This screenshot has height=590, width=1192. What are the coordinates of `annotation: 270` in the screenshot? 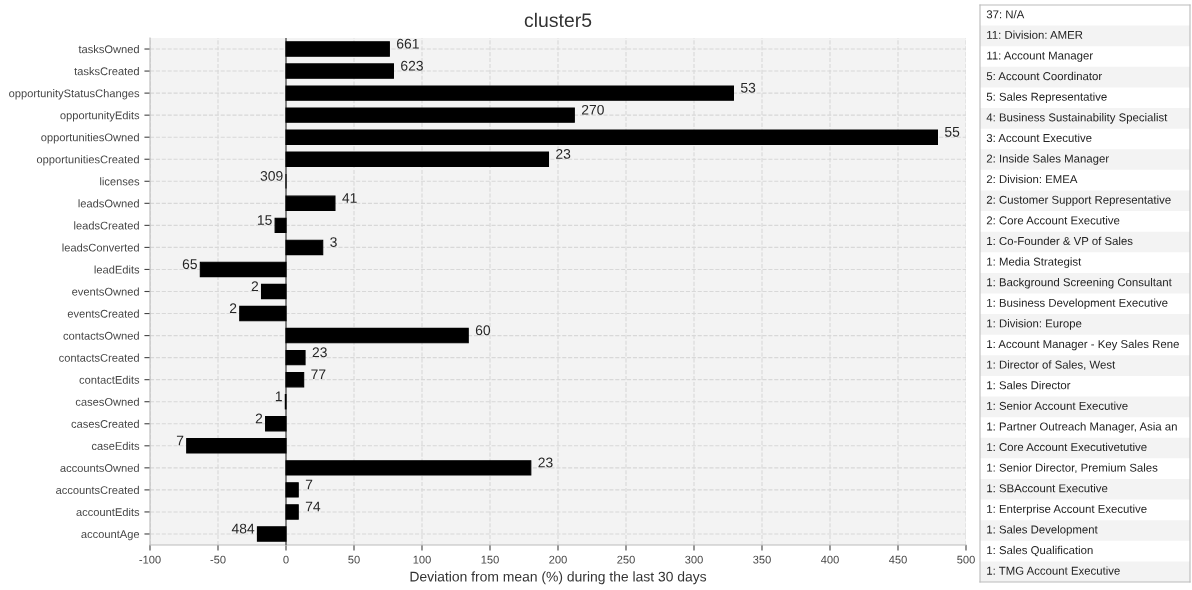 It's located at (592, 109).